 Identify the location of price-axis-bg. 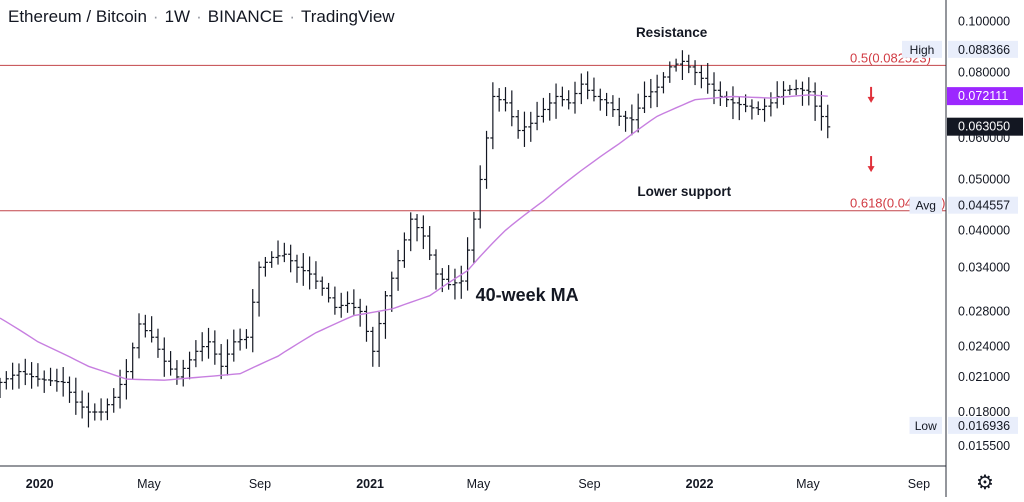
(985, 248).